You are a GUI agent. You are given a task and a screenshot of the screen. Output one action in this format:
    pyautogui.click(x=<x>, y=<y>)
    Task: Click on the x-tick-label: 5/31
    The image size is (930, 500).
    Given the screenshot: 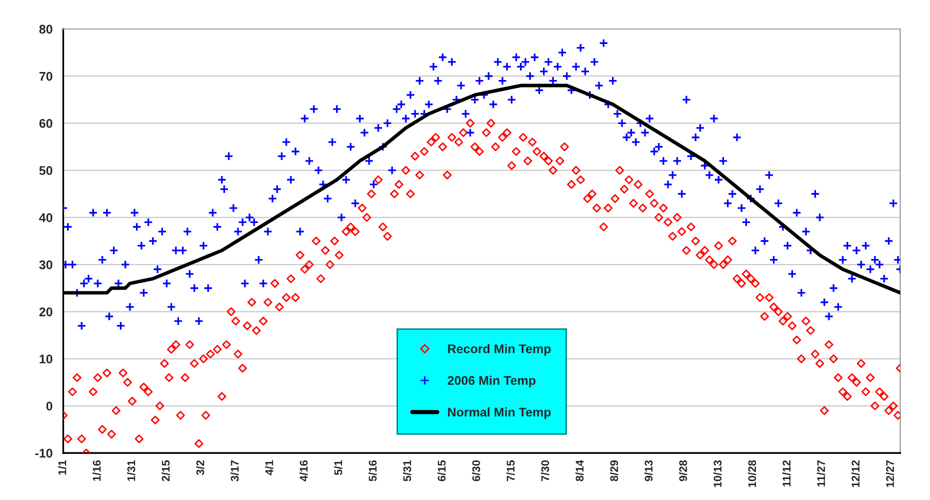 What is the action you would take?
    pyautogui.click(x=407, y=471)
    